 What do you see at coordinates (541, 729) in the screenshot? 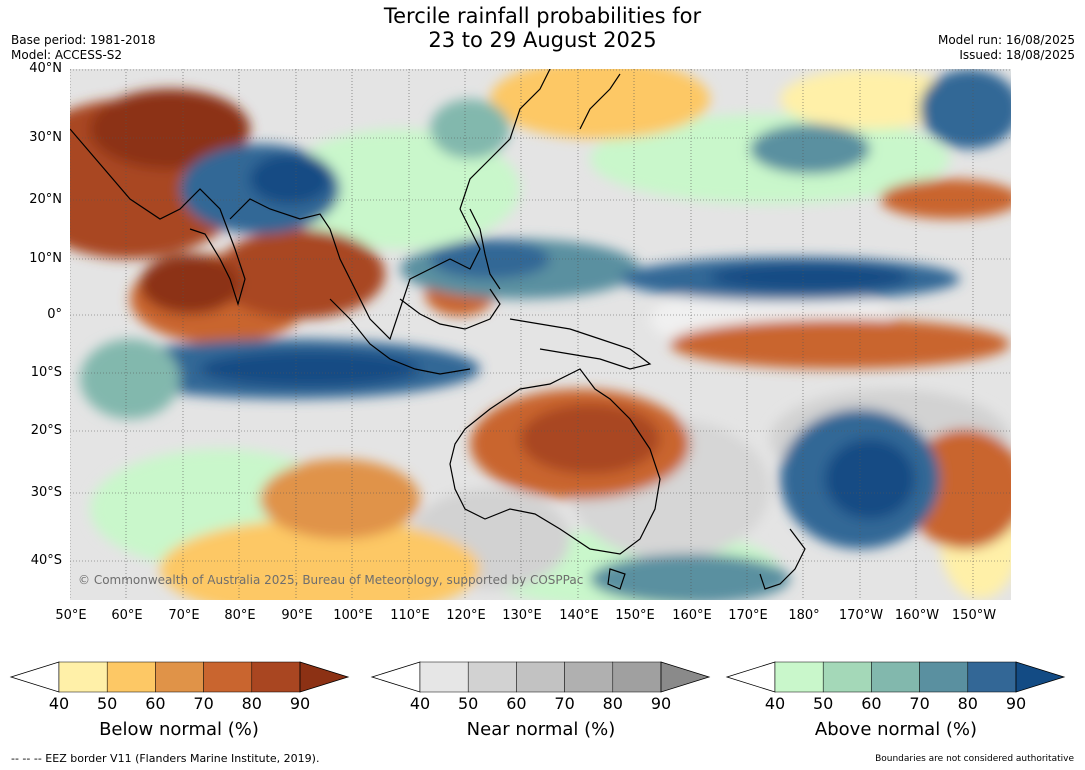
I see `colorbar-title-near: Near normal (%)` at bounding box center [541, 729].